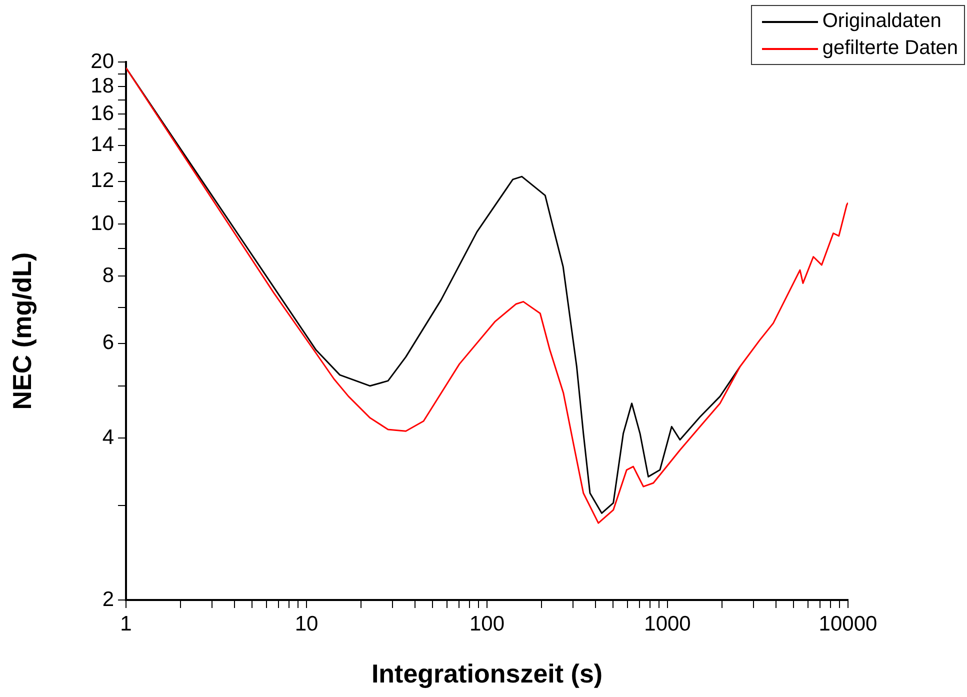 Image resolution: width=967 pixels, height=697 pixels. Describe the element at coordinates (667, 624) in the screenshot. I see `x-tick-label: 1000` at that location.